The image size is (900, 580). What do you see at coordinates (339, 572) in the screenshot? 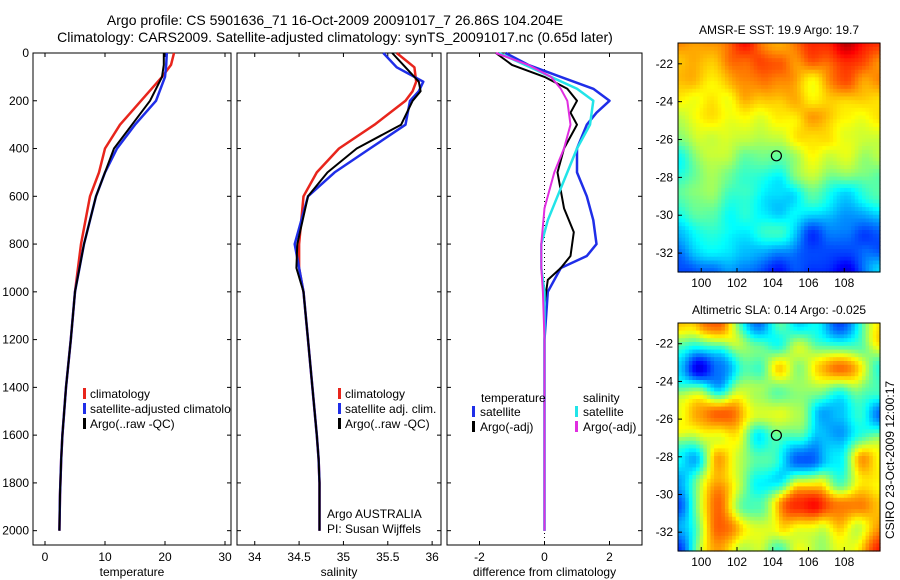
I see `salinity-xlabel: salinity` at bounding box center [339, 572].